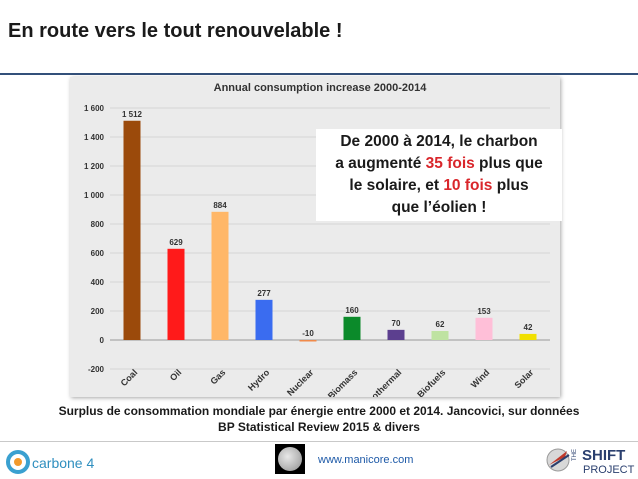 The image size is (638, 479). Describe the element at coordinates (382, 382) in the screenshot. I see `category-label: Geothermal` at that location.